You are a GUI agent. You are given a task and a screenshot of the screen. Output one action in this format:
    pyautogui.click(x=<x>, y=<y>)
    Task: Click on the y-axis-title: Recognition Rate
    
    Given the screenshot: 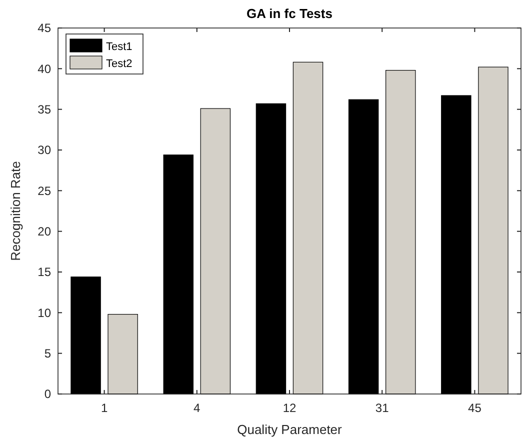 What is the action you would take?
    pyautogui.click(x=15, y=211)
    